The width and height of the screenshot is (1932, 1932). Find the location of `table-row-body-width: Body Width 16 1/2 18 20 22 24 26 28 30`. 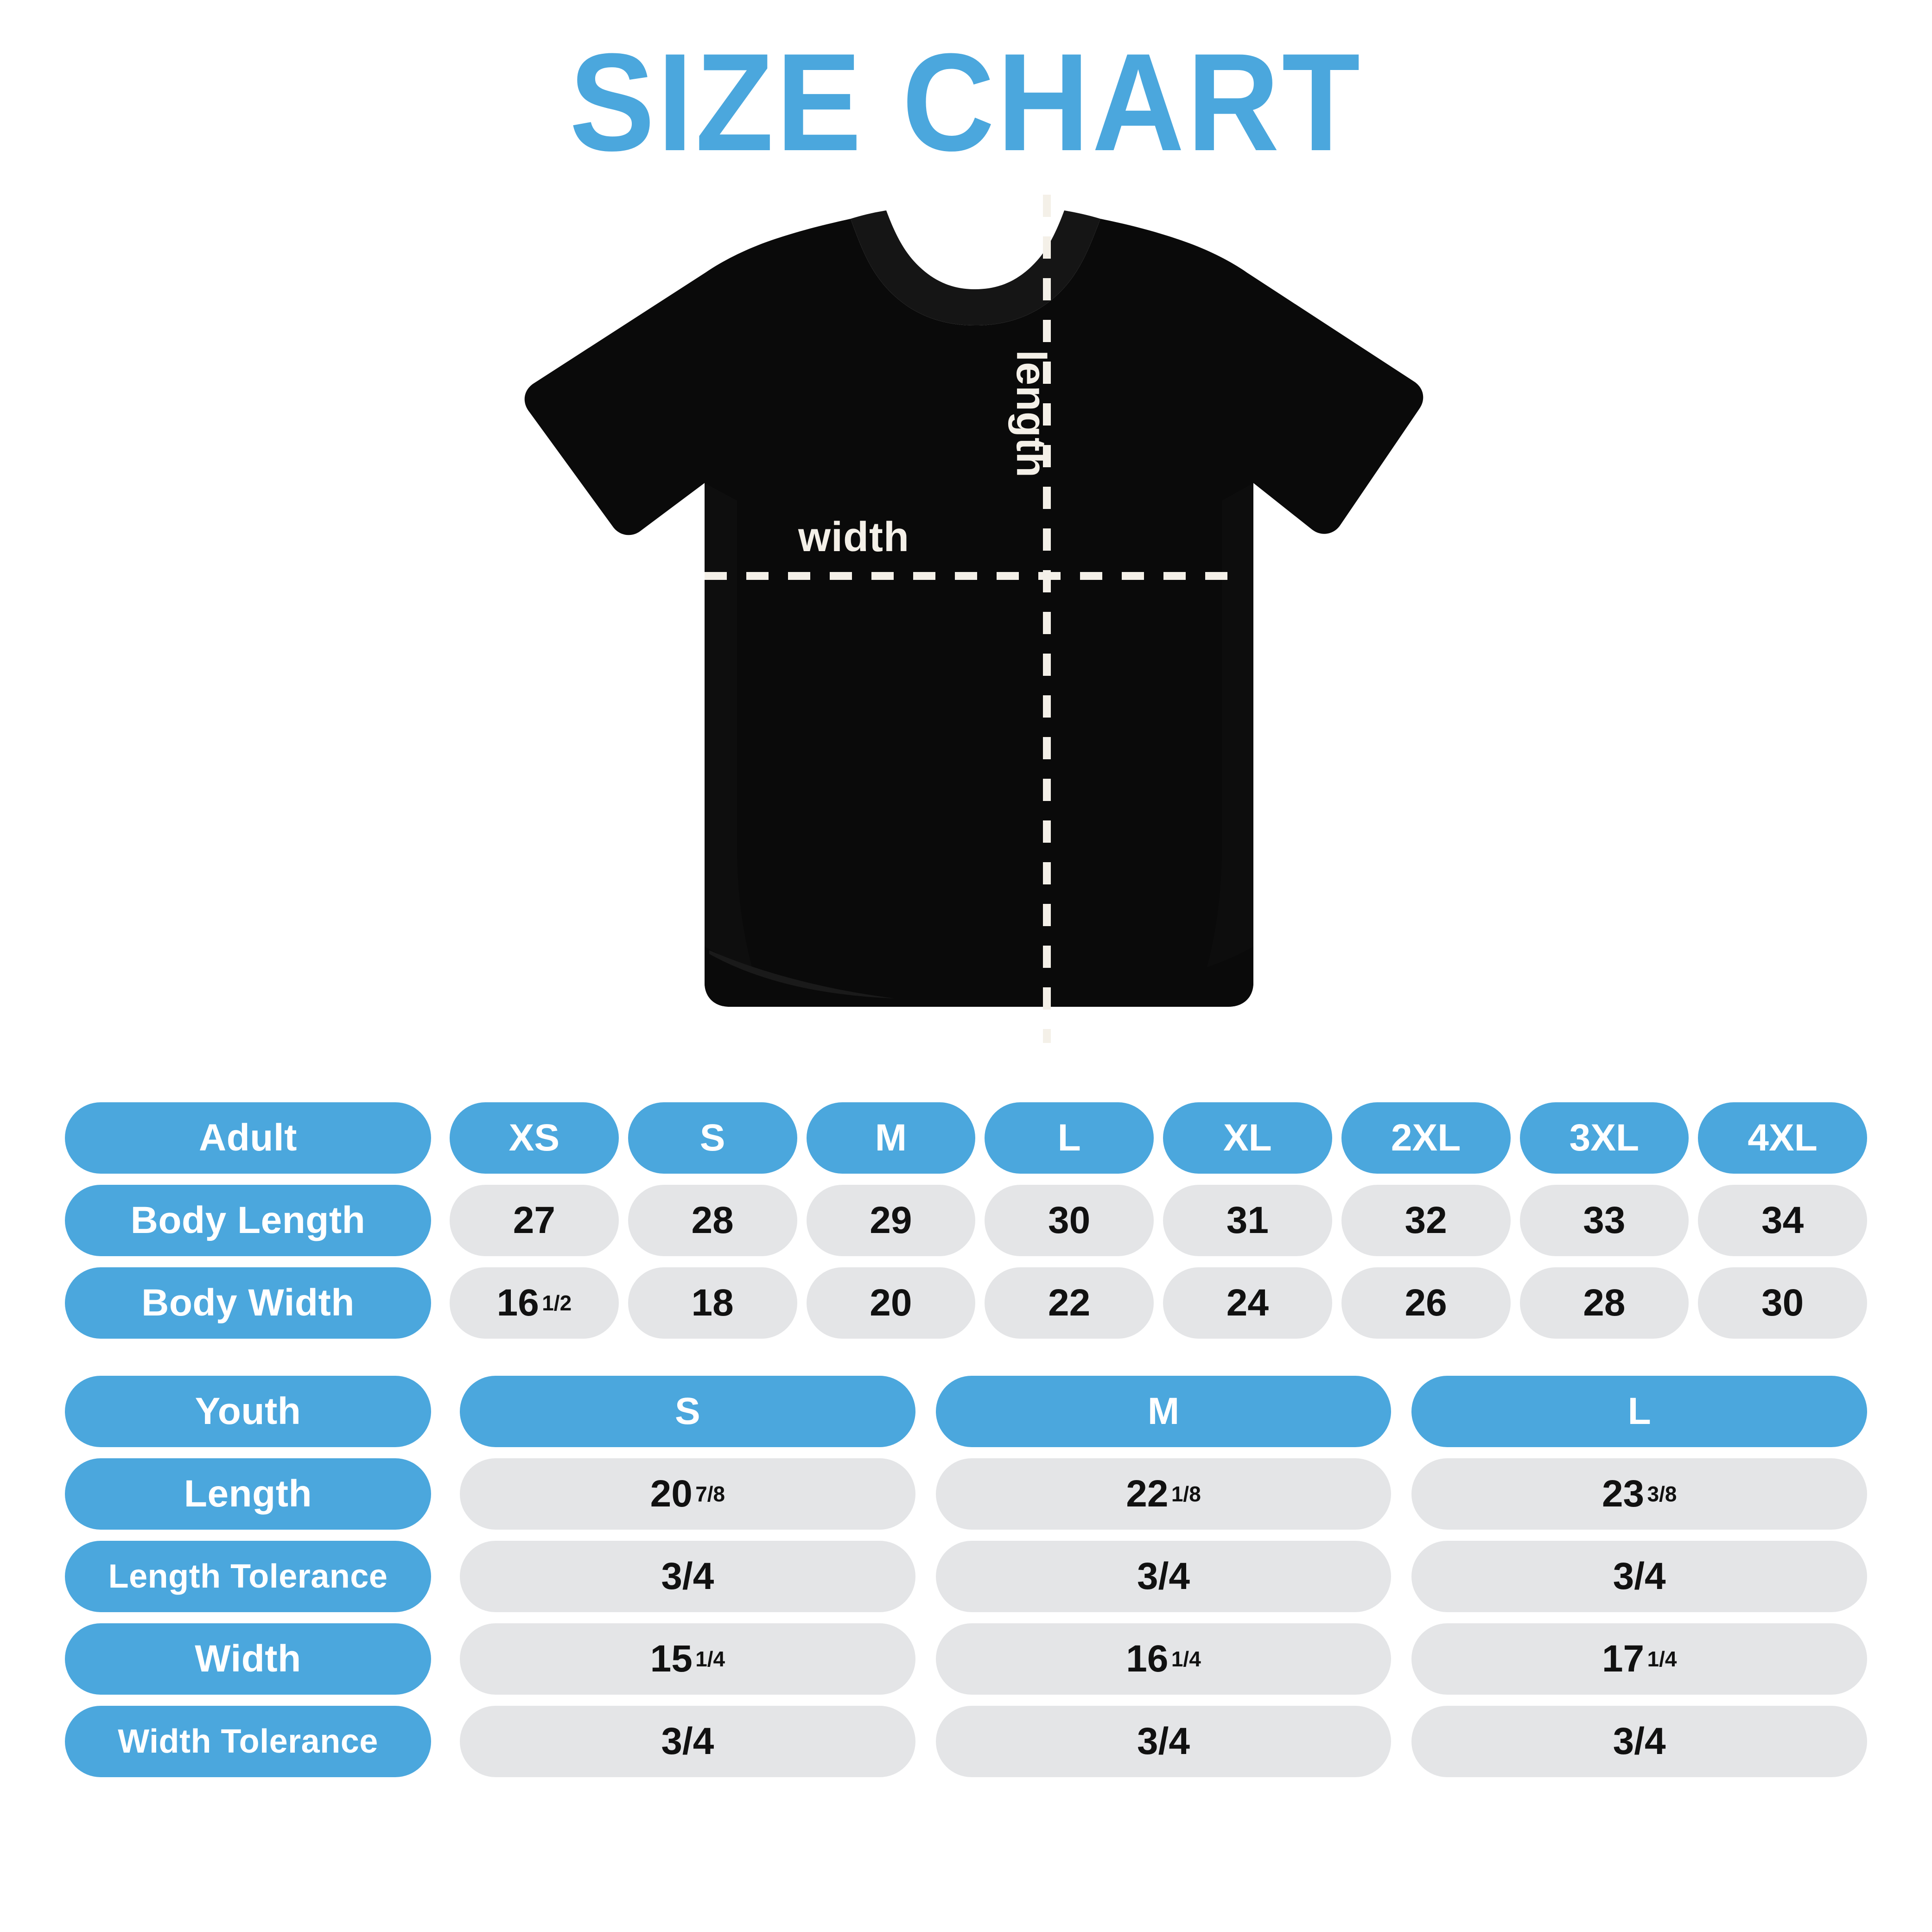

table-row-body-width: Body Width 16 1/2 18 20 22 24 26 28 30 is located at coordinates (966, 1303).